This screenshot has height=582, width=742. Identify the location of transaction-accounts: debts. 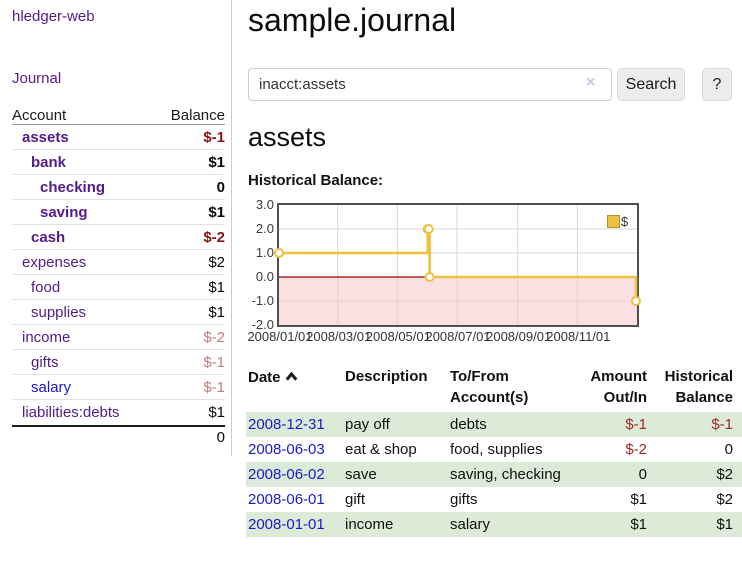
(468, 424).